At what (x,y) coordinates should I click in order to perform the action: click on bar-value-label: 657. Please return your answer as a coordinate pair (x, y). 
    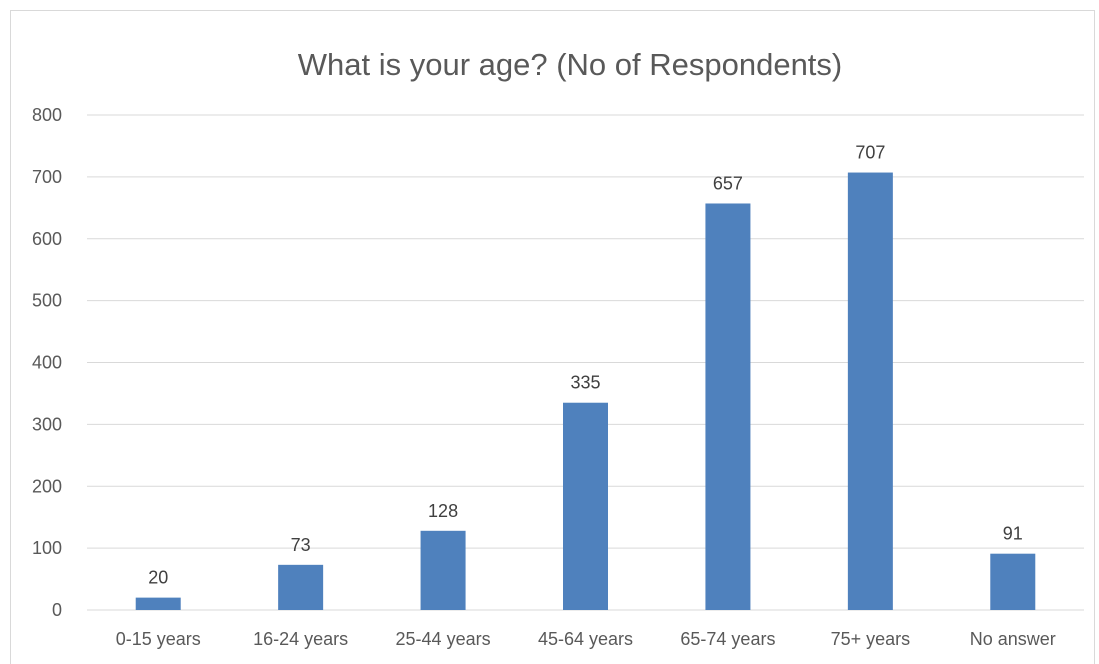
    Looking at the image, I should click on (728, 183).